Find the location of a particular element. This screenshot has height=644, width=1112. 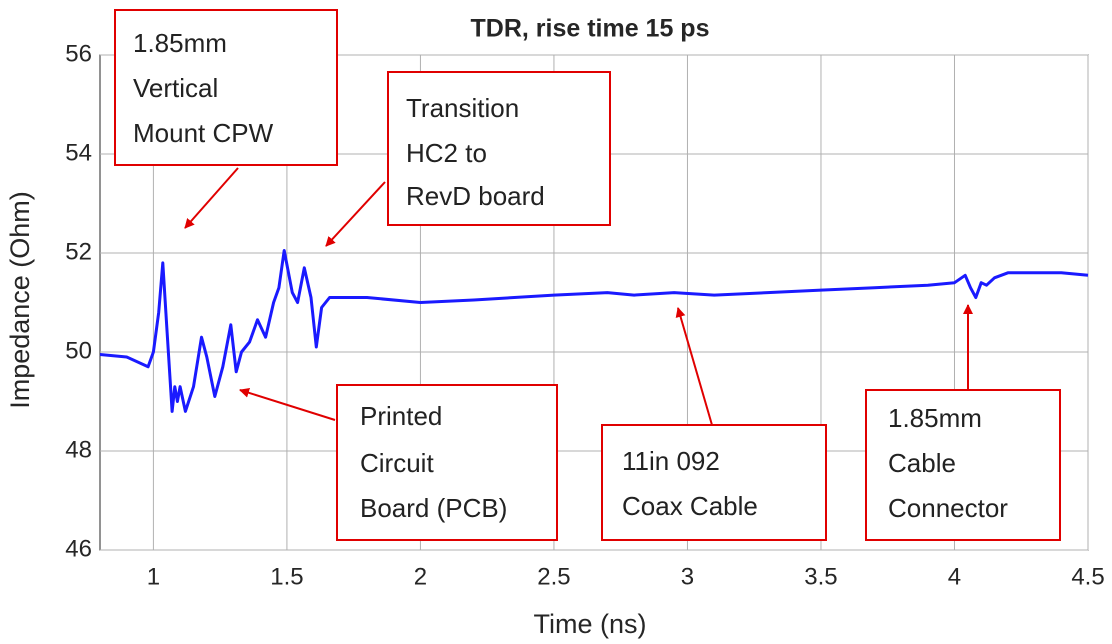

y-tick-label: 52 is located at coordinates (78, 251).